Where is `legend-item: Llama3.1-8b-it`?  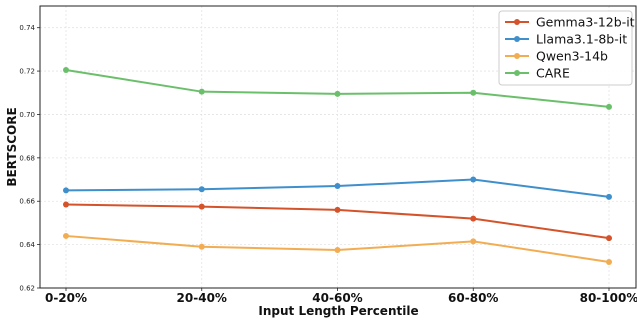
legend-item: Llama3.1-8b-it is located at coordinates (566, 39).